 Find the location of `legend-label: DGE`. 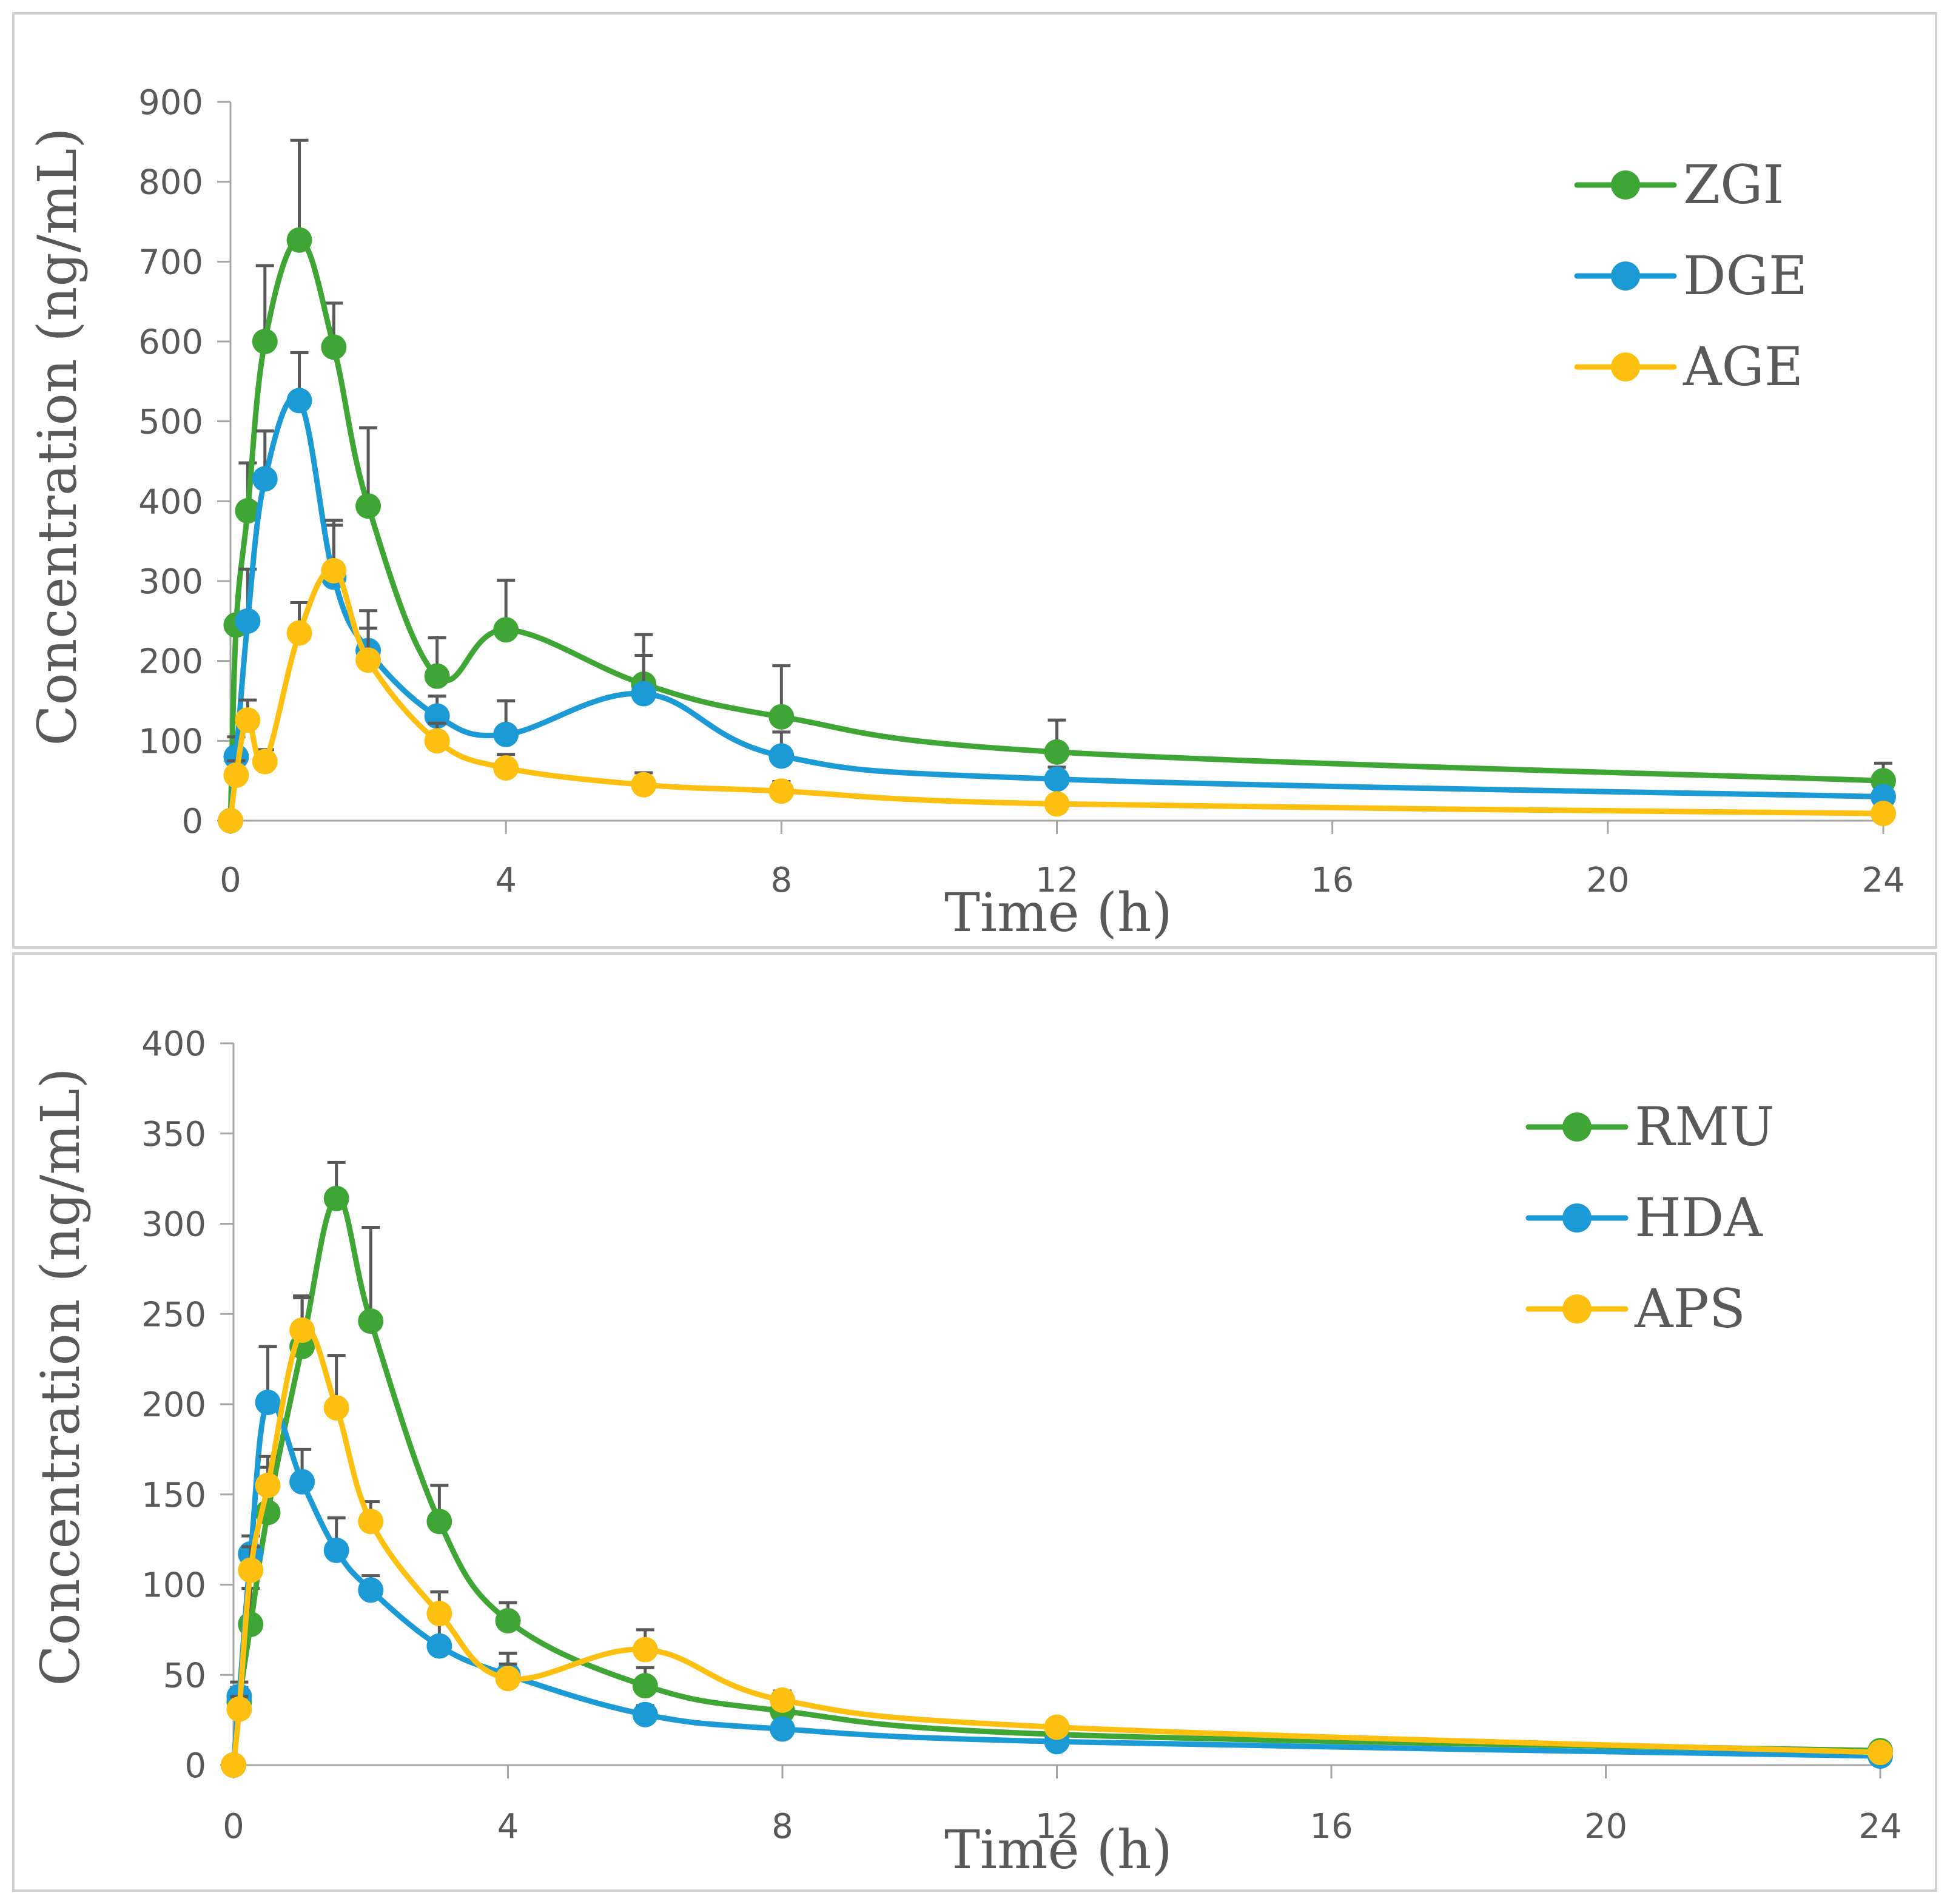

legend-label: DGE is located at coordinates (1745, 275).